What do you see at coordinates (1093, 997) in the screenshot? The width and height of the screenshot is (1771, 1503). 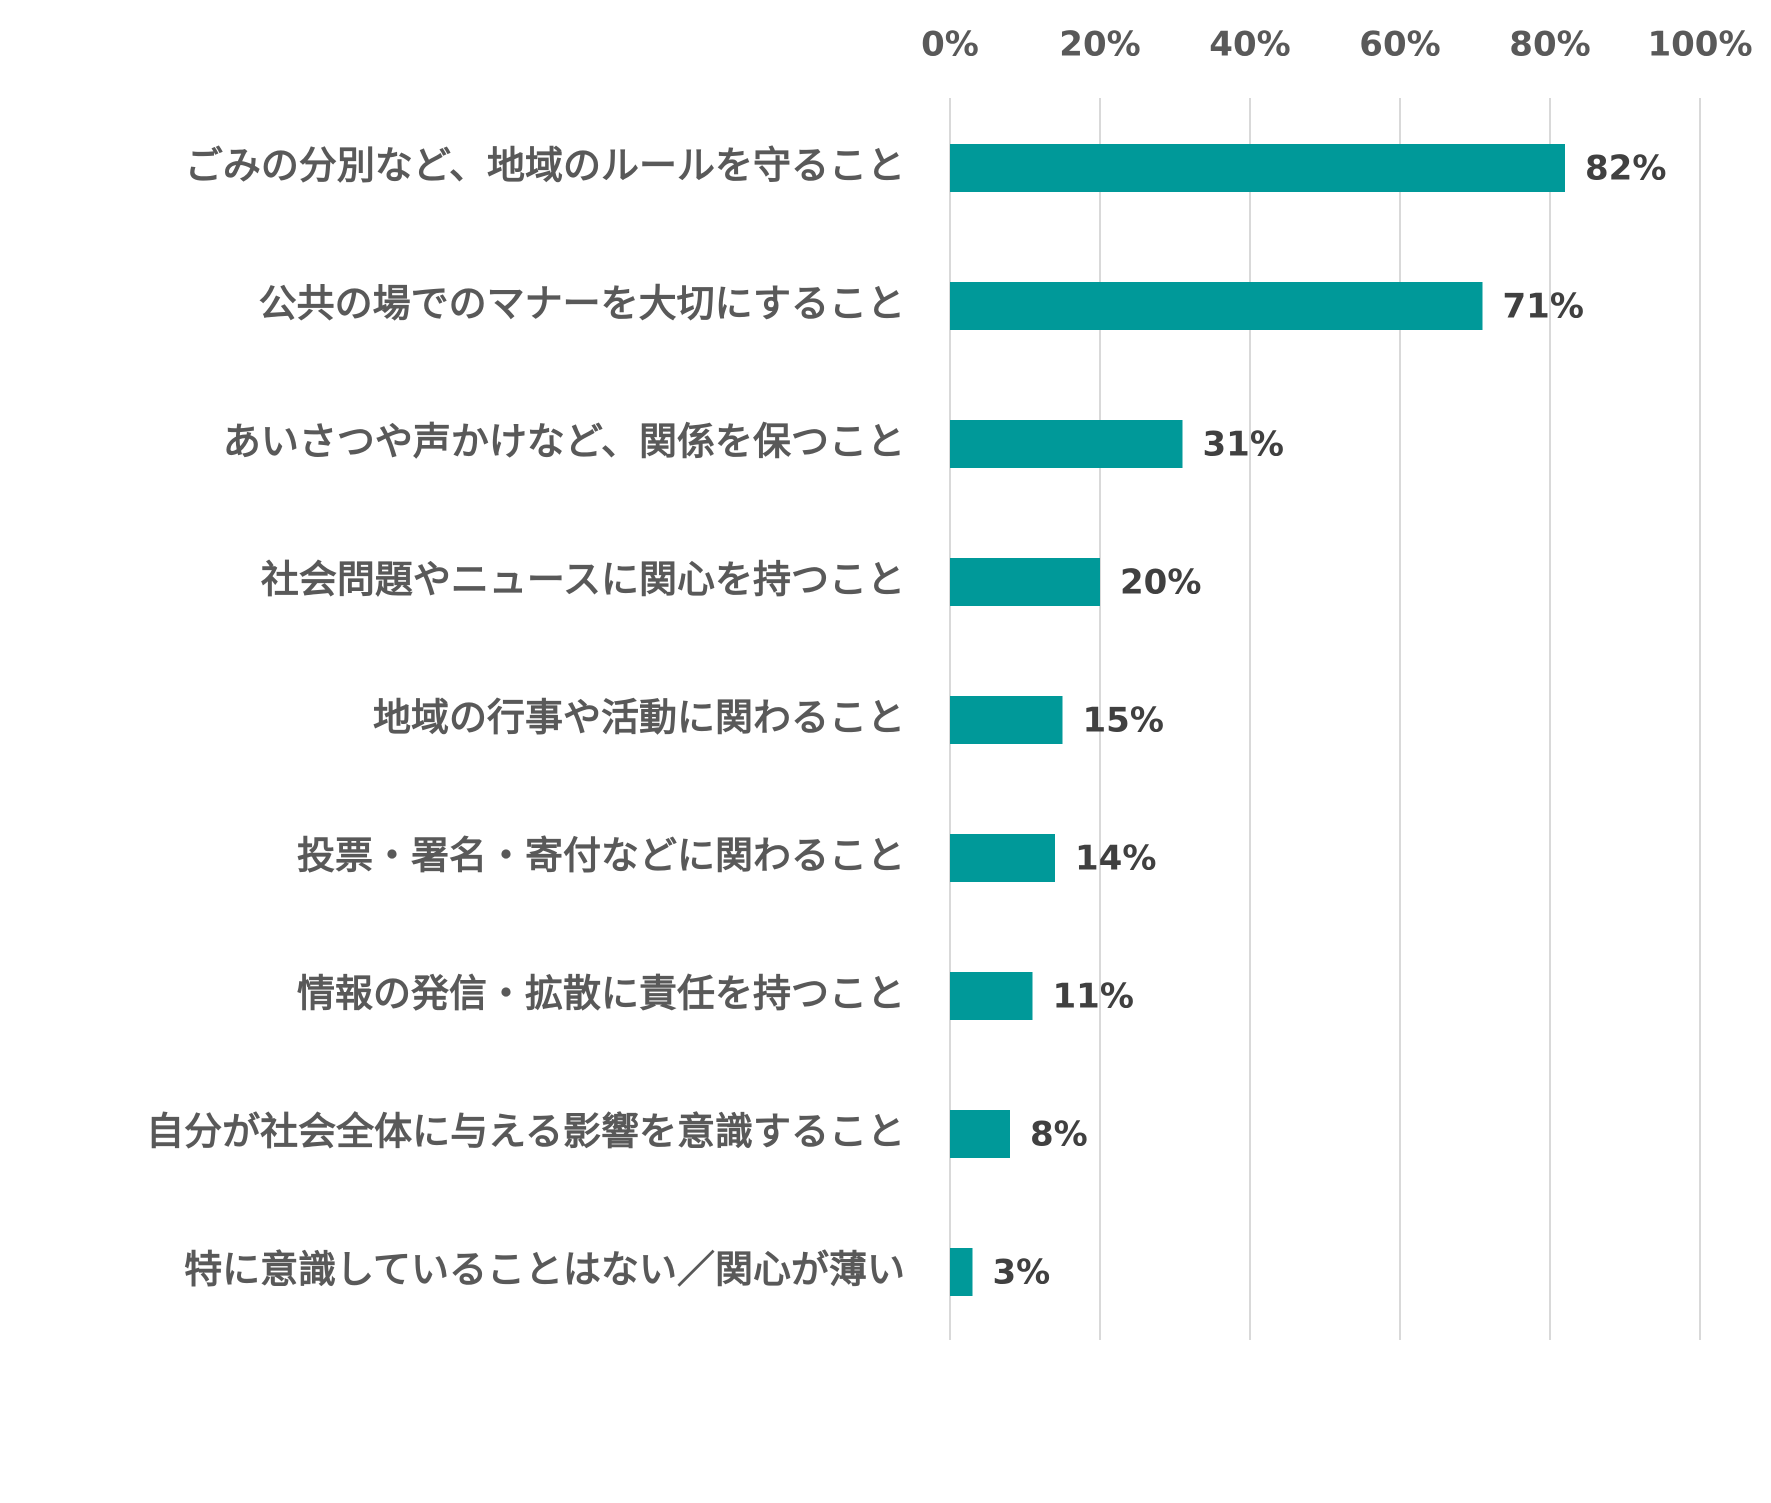 I see `data-label: 11%` at bounding box center [1093, 997].